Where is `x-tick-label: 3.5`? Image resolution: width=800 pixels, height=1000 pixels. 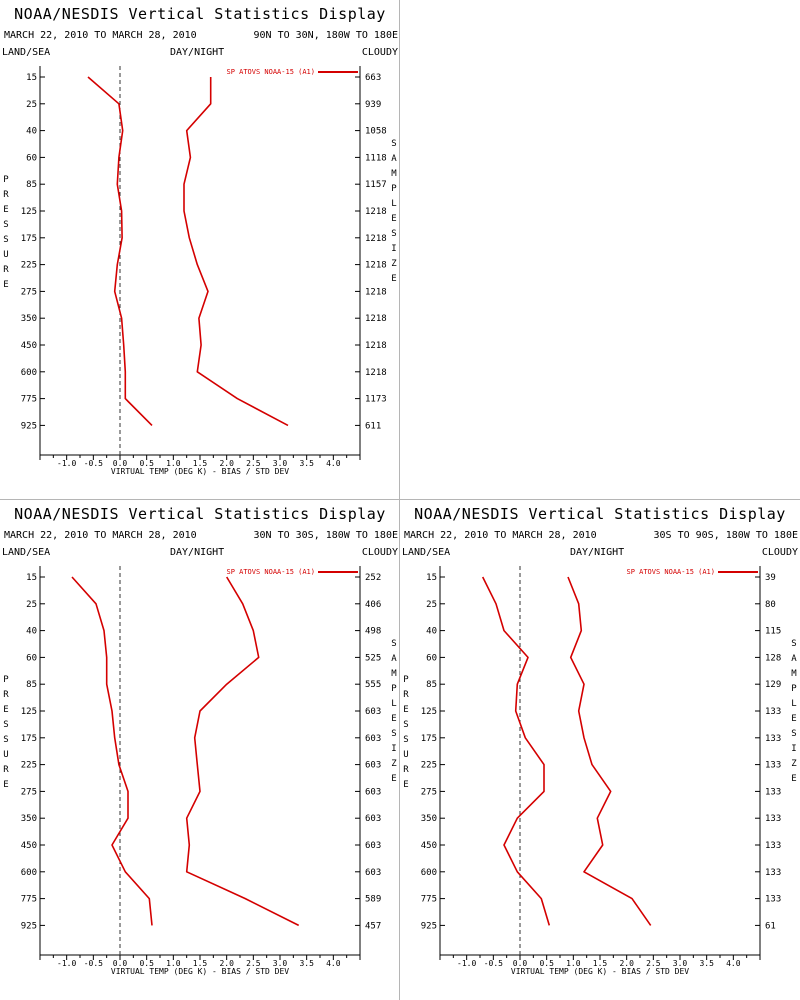
x-tick-label: 3.5 is located at coordinates (306, 963).